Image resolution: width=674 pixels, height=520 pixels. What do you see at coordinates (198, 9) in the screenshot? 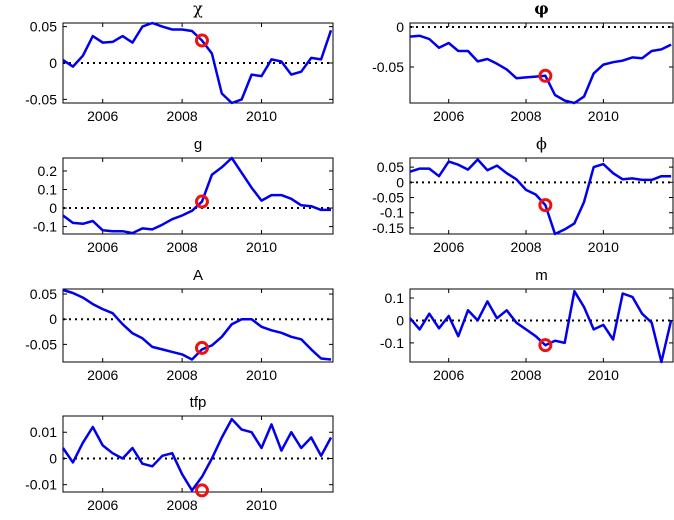
I see `subplot-title: χ` at bounding box center [198, 9].